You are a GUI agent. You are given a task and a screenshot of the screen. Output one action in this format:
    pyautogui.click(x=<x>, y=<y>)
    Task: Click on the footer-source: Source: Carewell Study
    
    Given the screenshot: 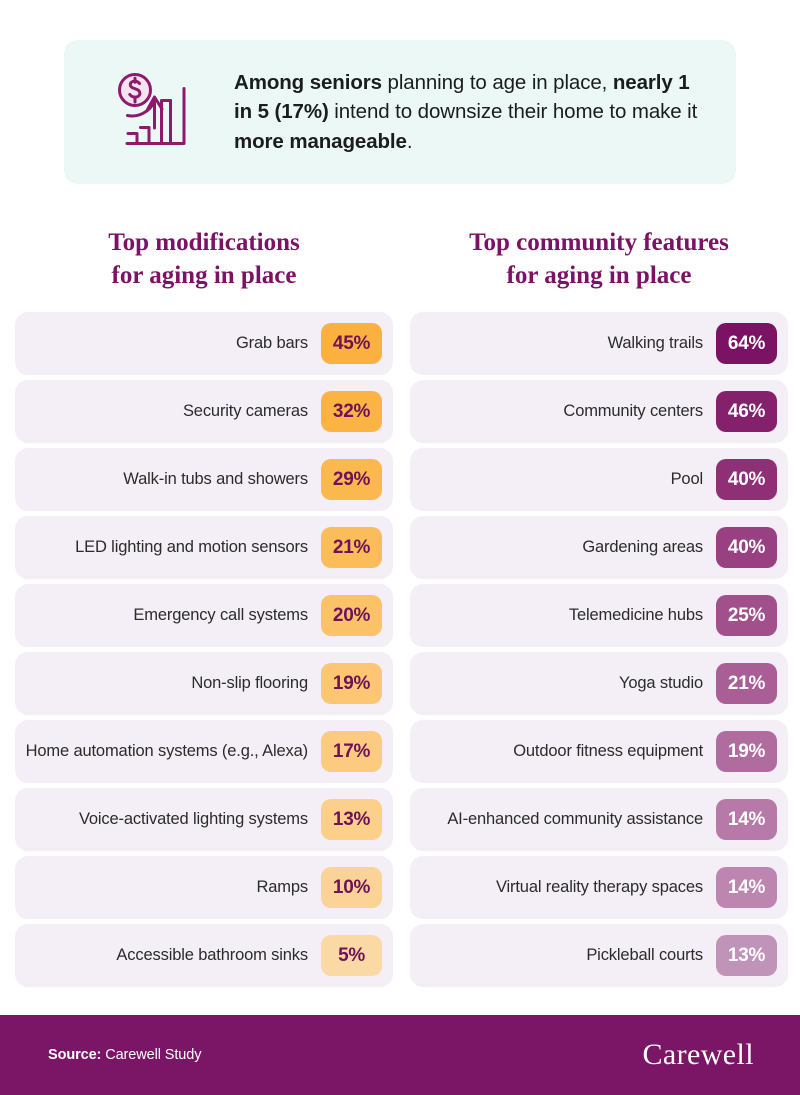 What is the action you would take?
    pyautogui.click(x=124, y=1055)
    